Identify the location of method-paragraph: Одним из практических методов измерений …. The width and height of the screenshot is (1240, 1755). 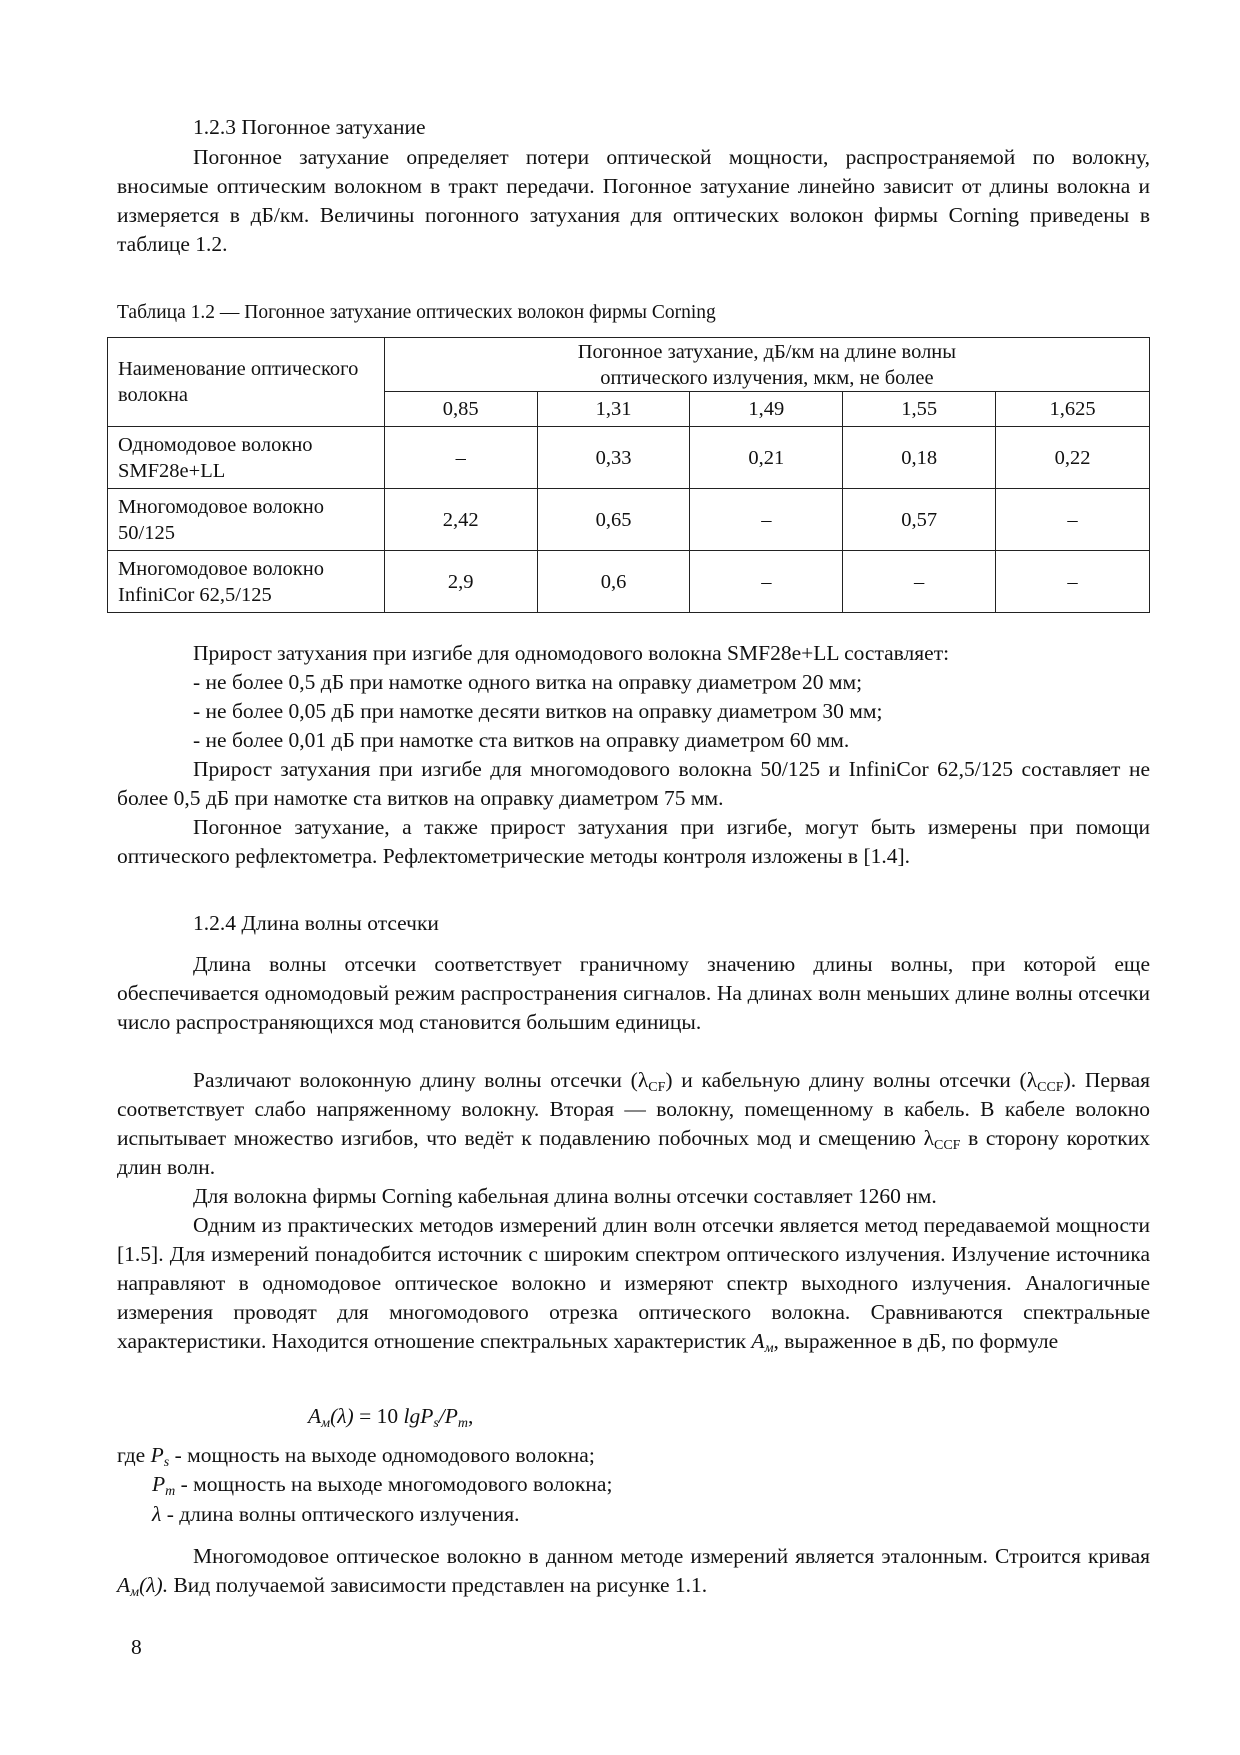
(633, 1283).